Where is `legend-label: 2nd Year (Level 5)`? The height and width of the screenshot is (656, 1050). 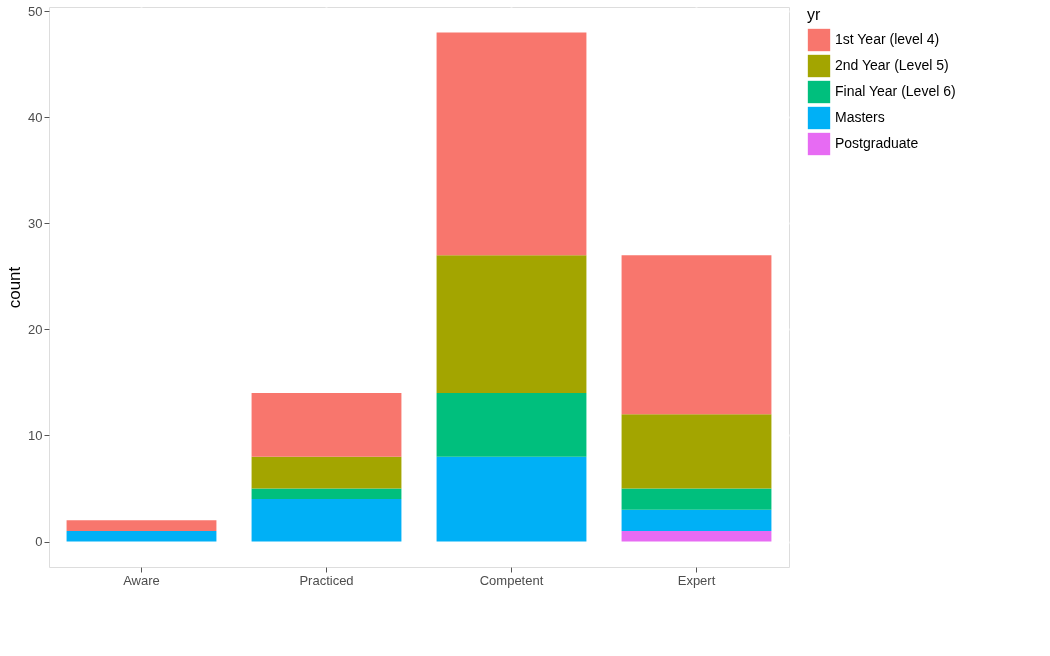 legend-label: 2nd Year (Level 5) is located at coordinates (892, 65).